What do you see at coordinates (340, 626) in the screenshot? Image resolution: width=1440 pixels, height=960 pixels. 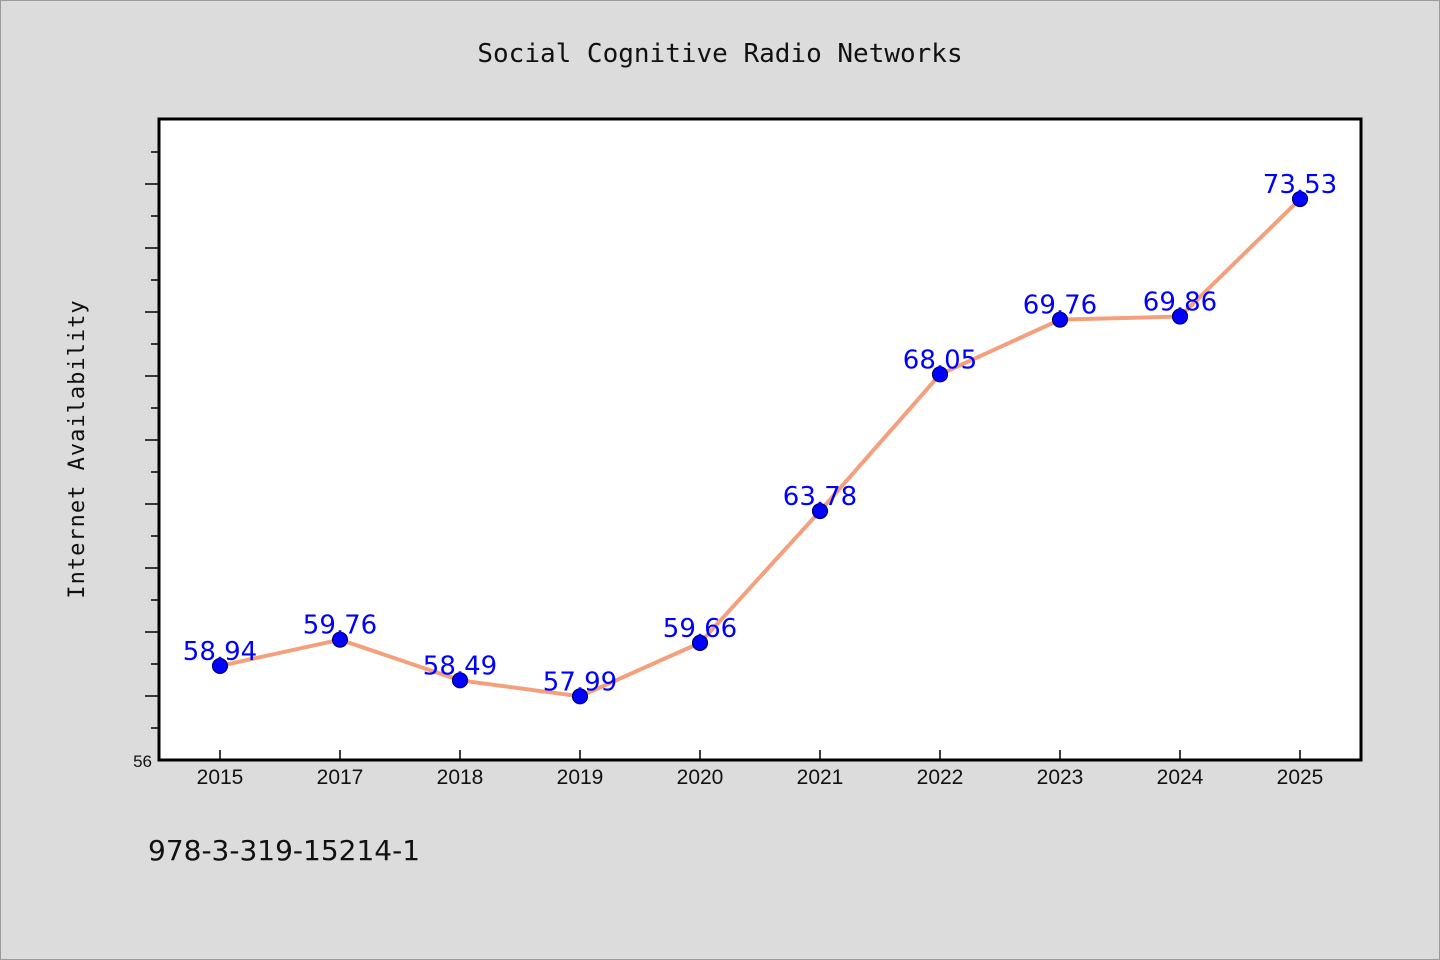 I see `data-point-label: 59.76` at bounding box center [340, 626].